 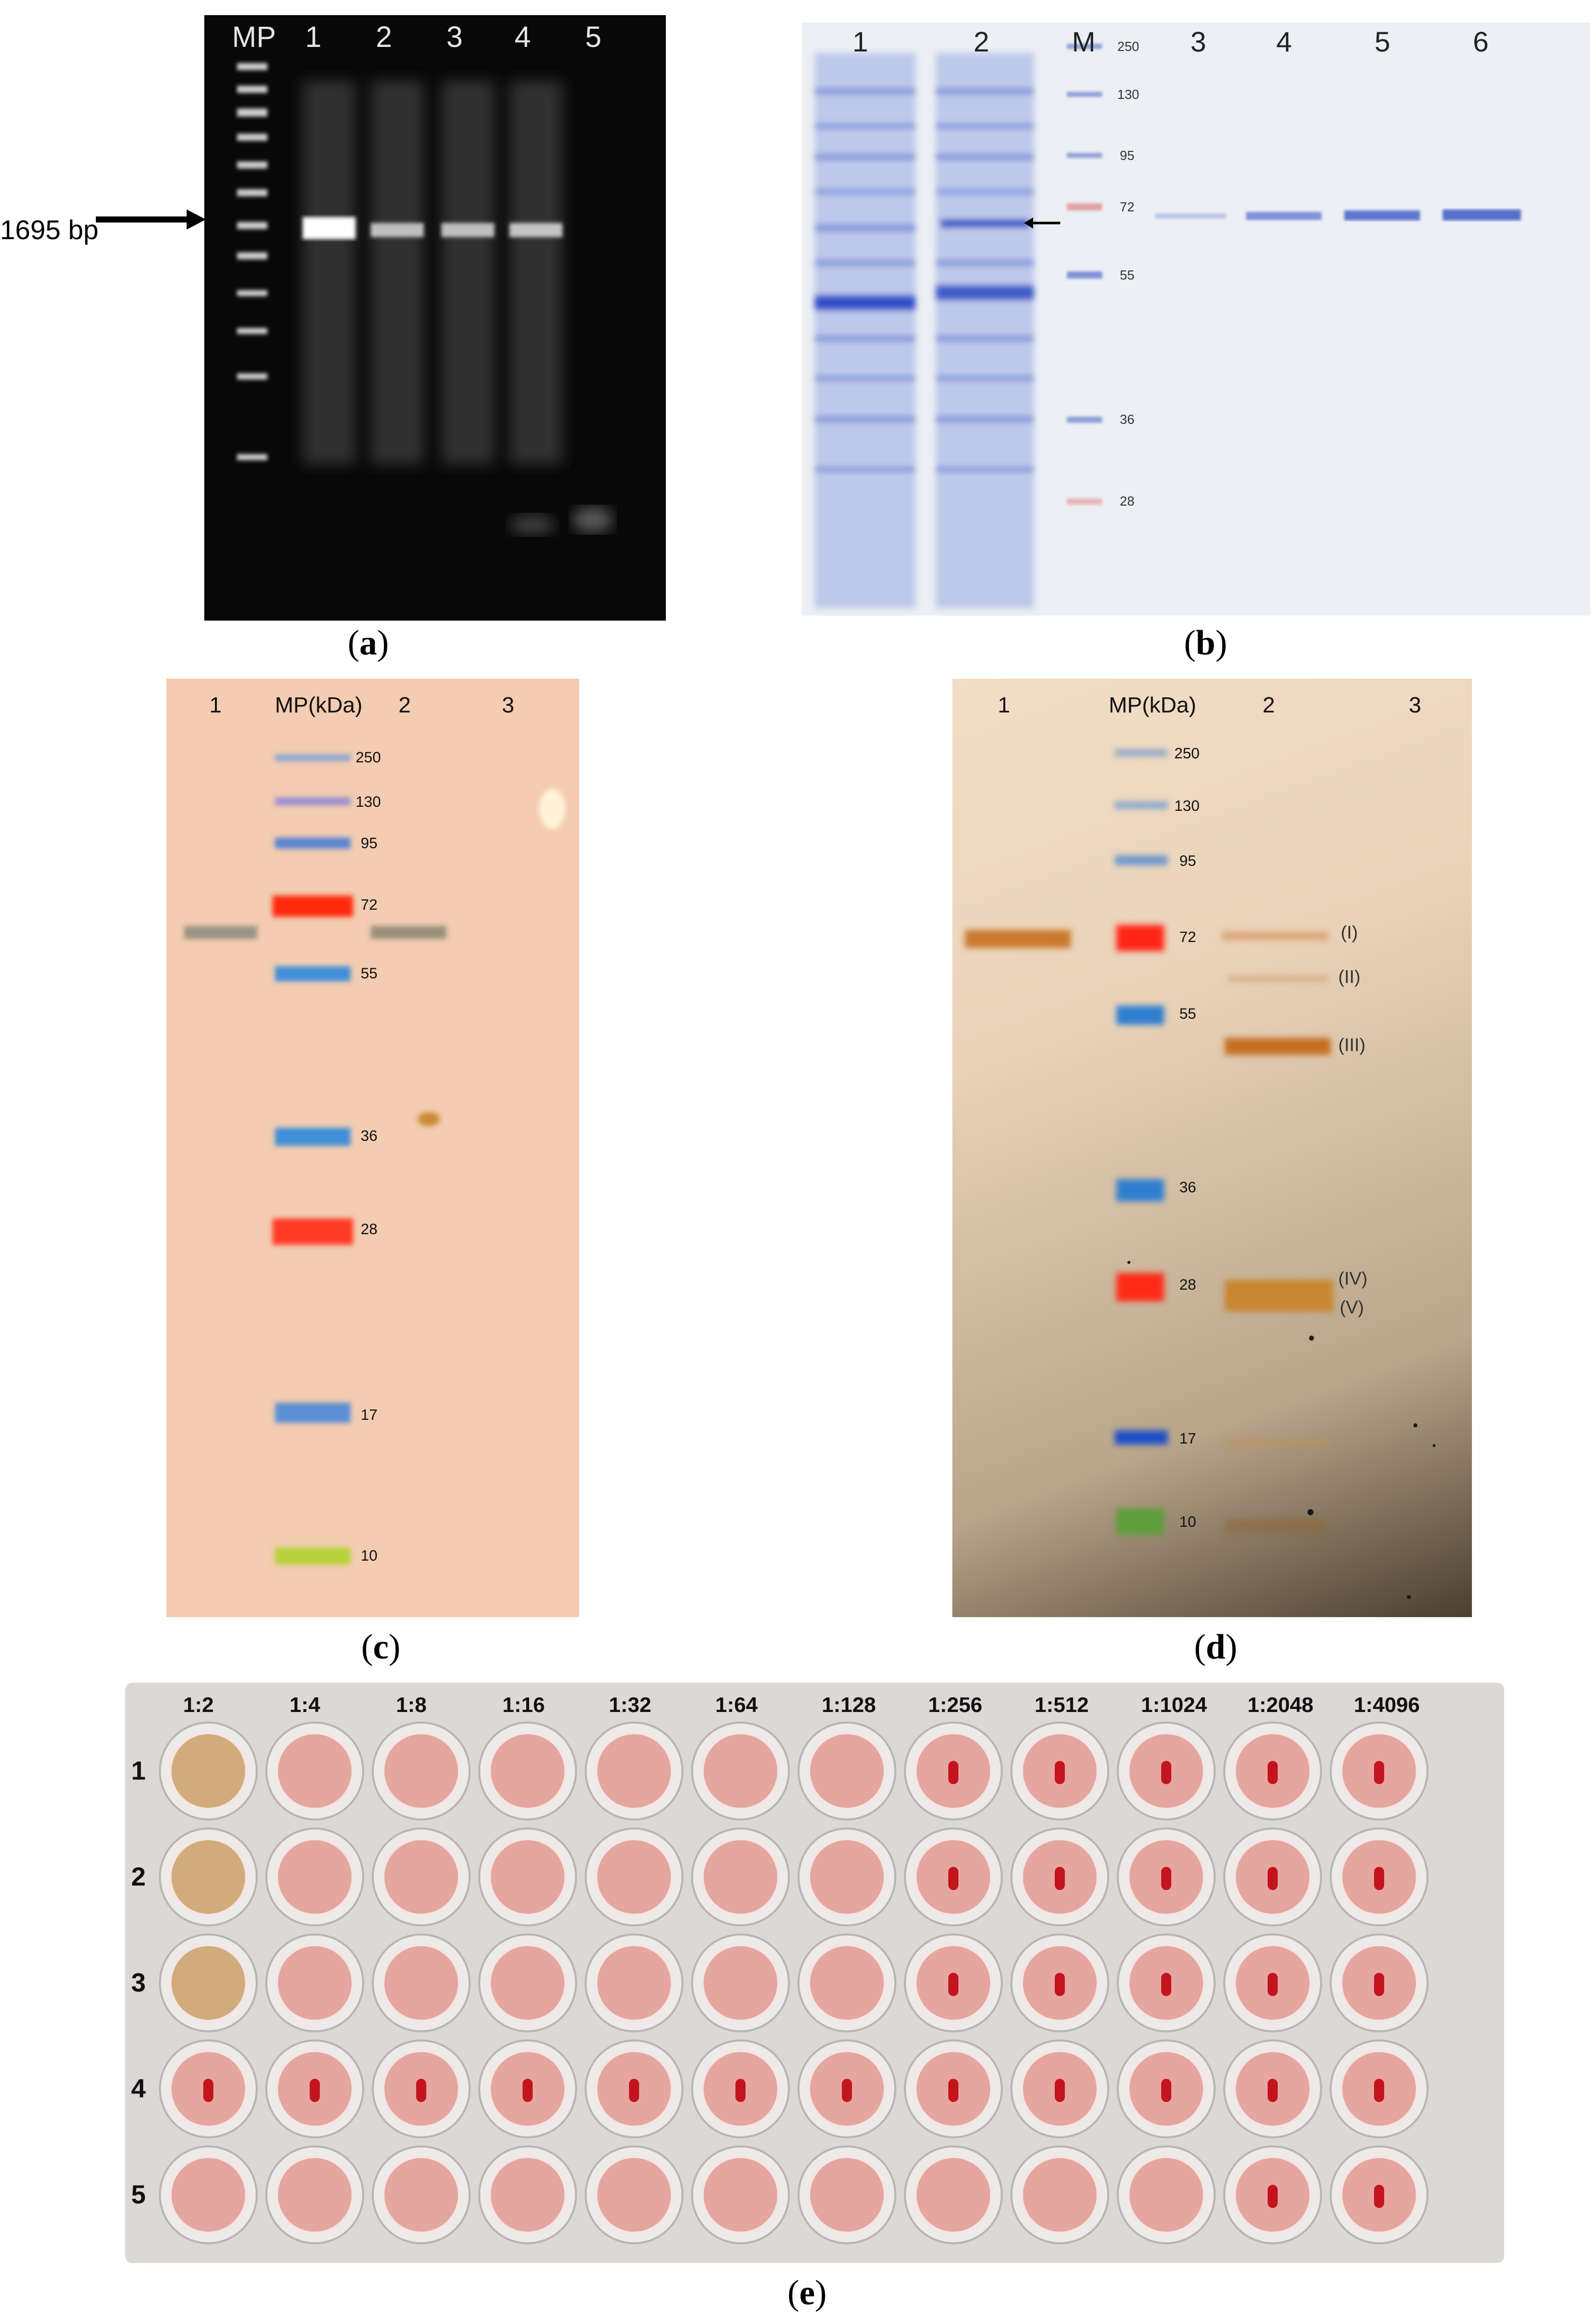 I want to click on blot-bands-d, so click(x=1200, y=1174).